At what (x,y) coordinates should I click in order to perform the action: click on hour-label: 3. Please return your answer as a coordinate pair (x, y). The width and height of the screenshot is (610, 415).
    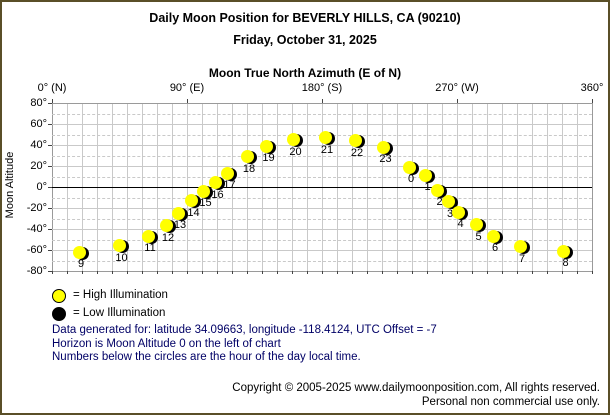
    Looking at the image, I should click on (450, 213).